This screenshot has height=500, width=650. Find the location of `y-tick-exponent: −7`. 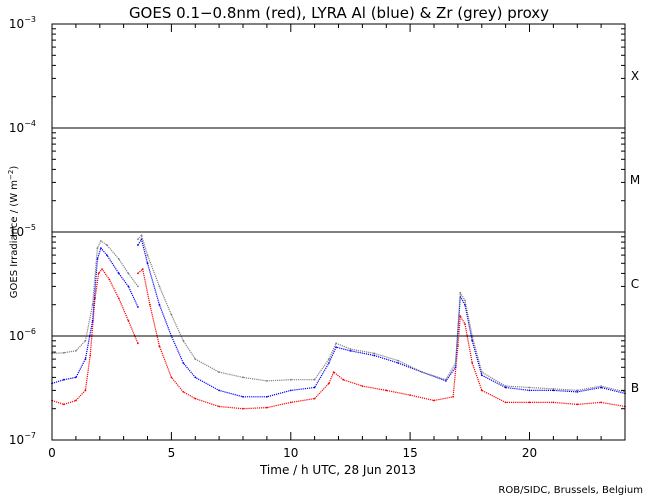

y-tick-exponent: −7 is located at coordinates (30, 435).